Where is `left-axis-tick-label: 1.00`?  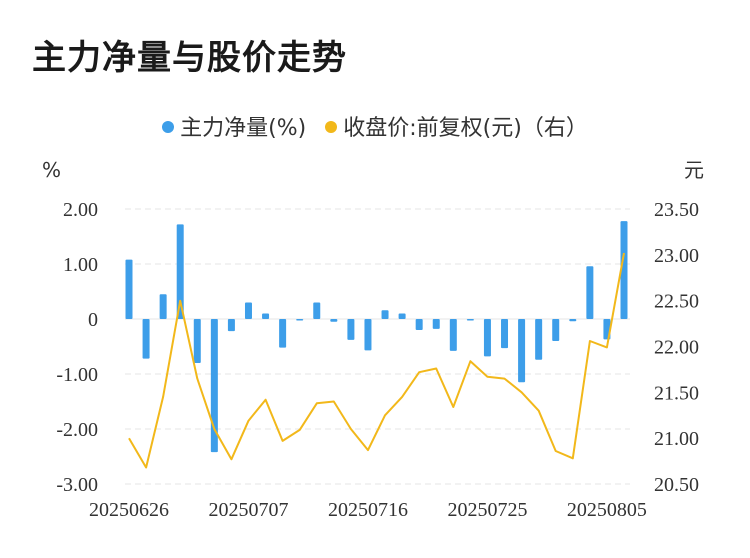 left-axis-tick-label: 1.00 is located at coordinates (80, 265).